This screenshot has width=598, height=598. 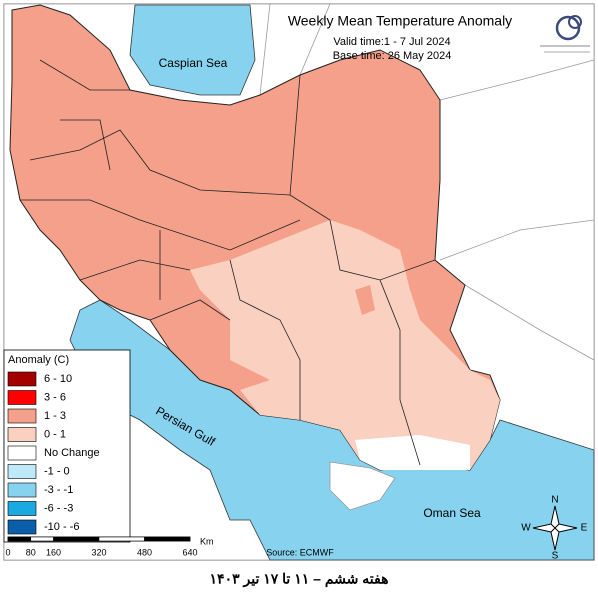 I want to click on legend-label: -3 - -1, so click(x=58, y=490).